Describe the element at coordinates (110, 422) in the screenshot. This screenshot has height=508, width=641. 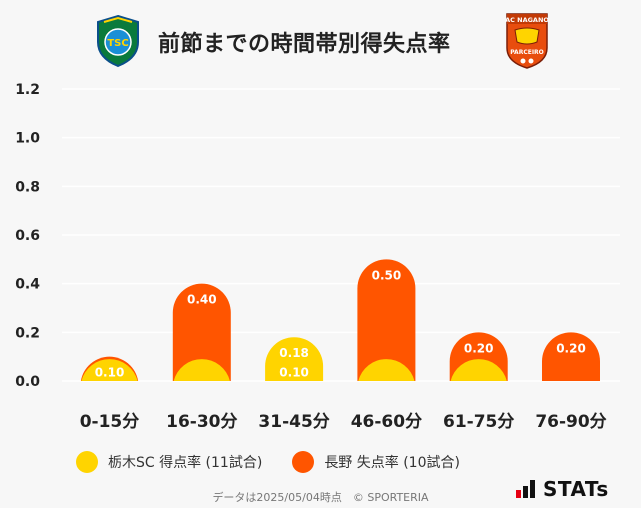
I see `x-tick-label-0: 0-15分` at that location.